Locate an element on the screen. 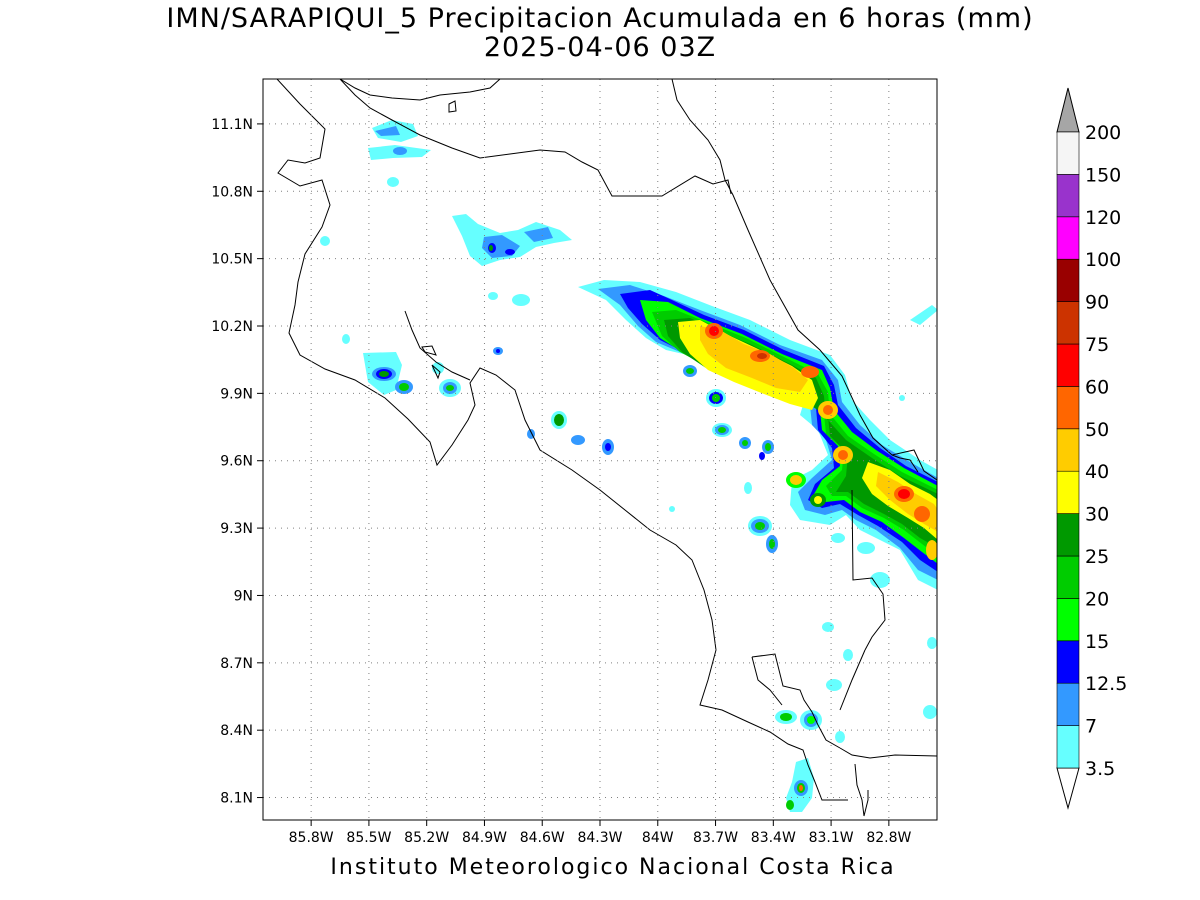  colorbar-level-label: 120 is located at coordinates (1103, 218).